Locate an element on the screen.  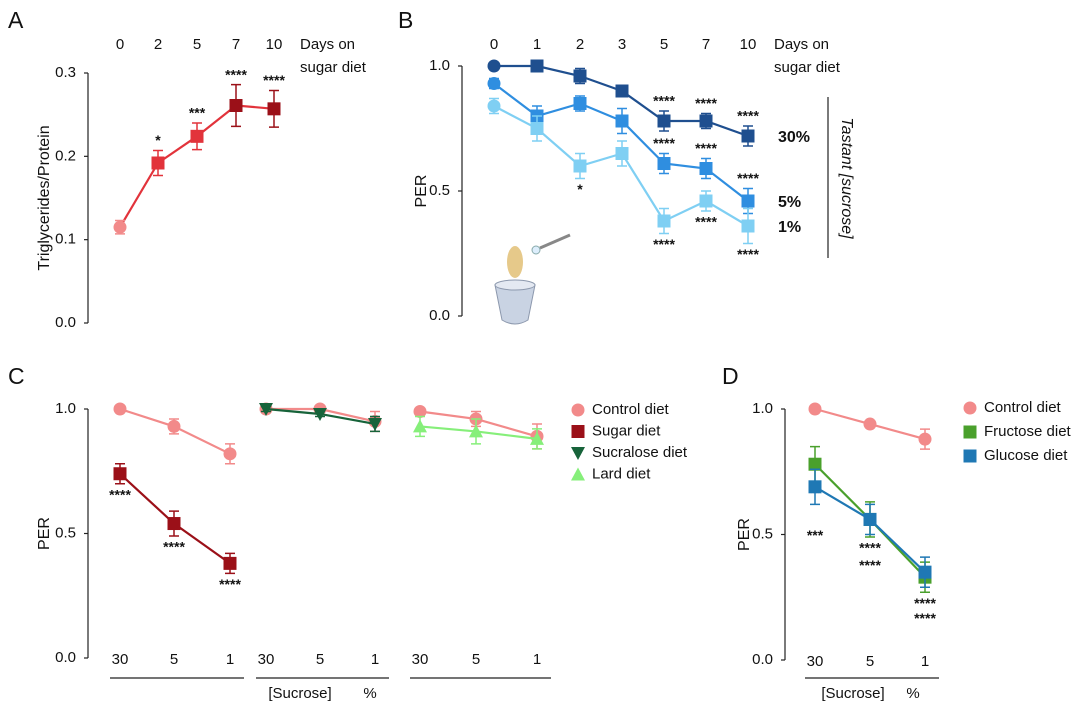
y-tick-label: 0.1 is located at coordinates (65, 239).